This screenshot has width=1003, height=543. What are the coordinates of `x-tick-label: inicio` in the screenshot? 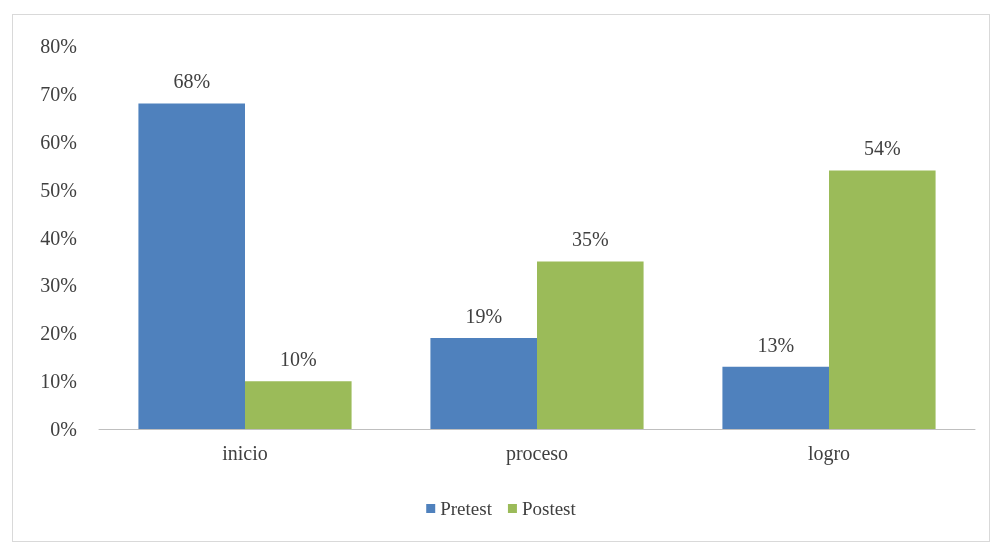 It's located at (245, 453).